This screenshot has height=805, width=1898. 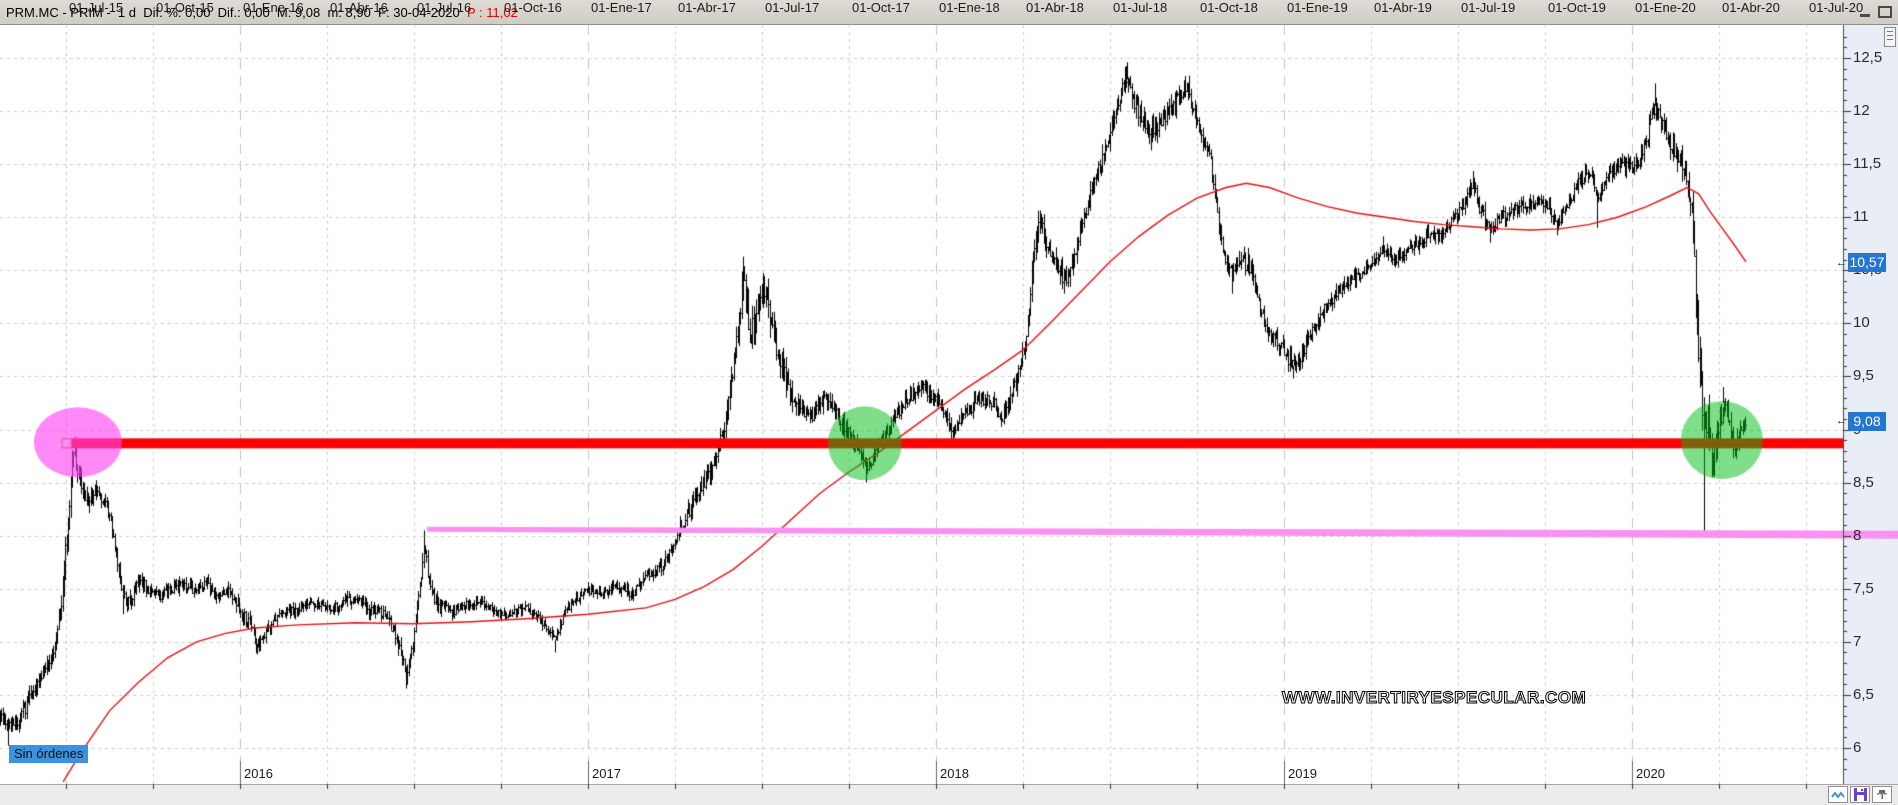 I want to click on x-axis-label: 01-Ene-16, so click(x=273, y=7).